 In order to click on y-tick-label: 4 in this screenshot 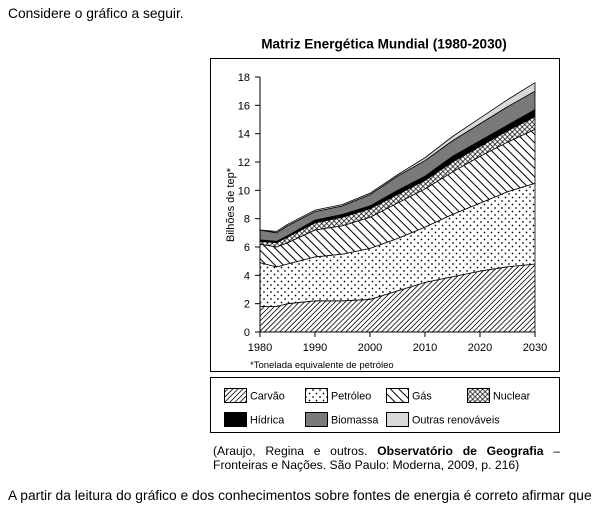, I will do `click(247, 276)`.